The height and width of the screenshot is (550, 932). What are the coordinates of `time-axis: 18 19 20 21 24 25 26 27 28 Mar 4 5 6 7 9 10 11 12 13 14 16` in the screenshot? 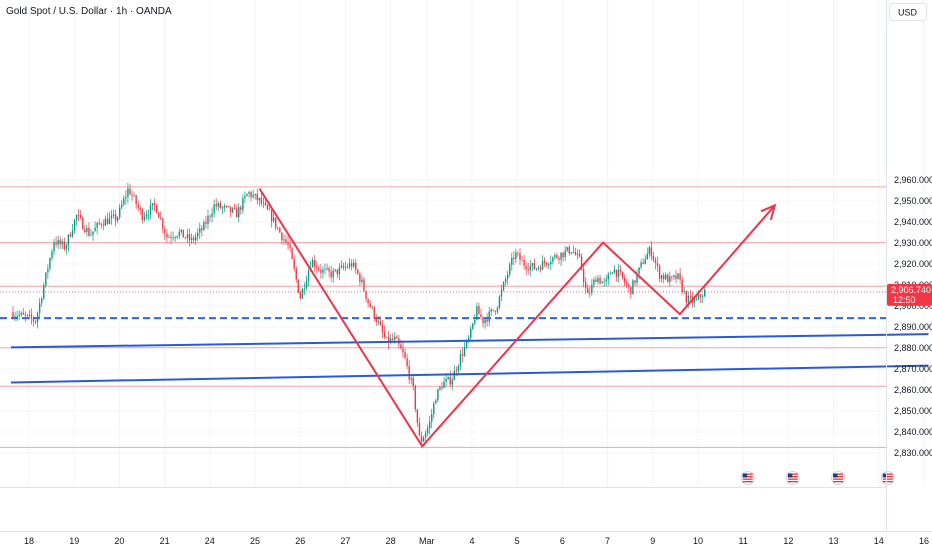 It's located at (476, 541).